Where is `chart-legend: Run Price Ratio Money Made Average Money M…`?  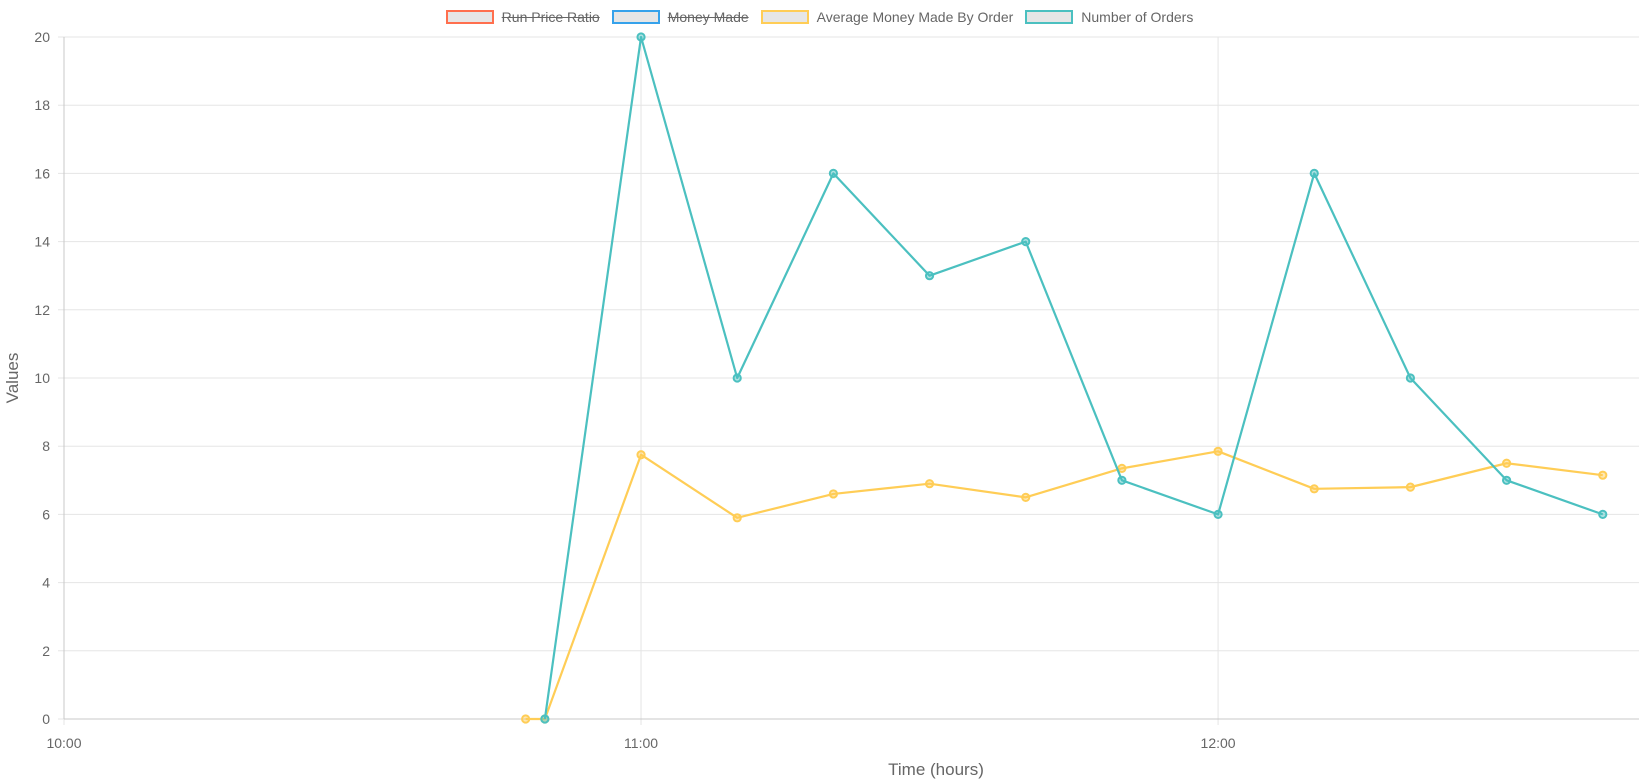
chart-legend: Run Price Ratio Money Made Average Money M… is located at coordinates (819, 17).